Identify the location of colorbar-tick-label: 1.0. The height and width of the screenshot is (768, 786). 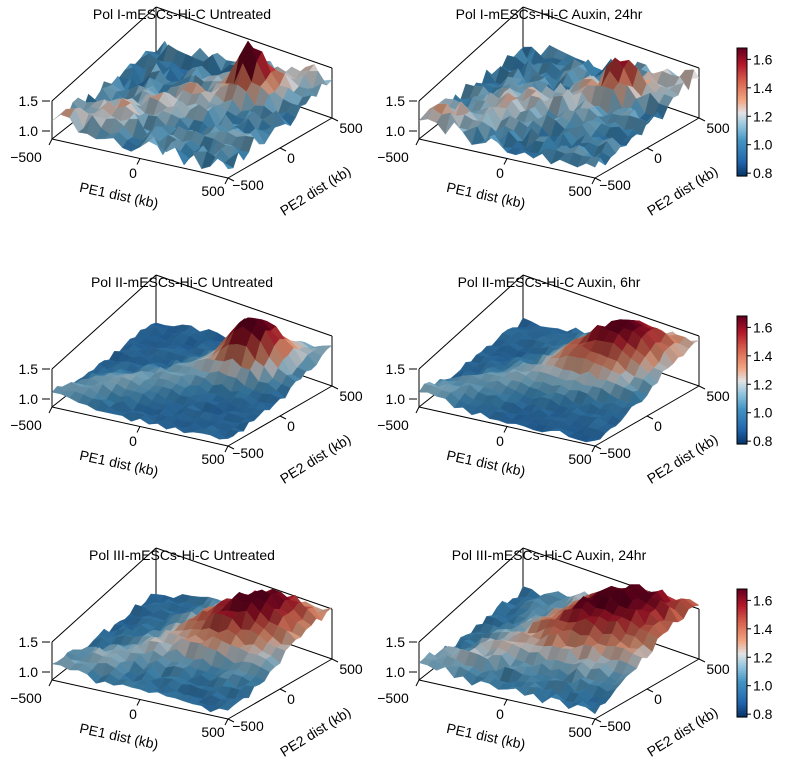
(763, 413).